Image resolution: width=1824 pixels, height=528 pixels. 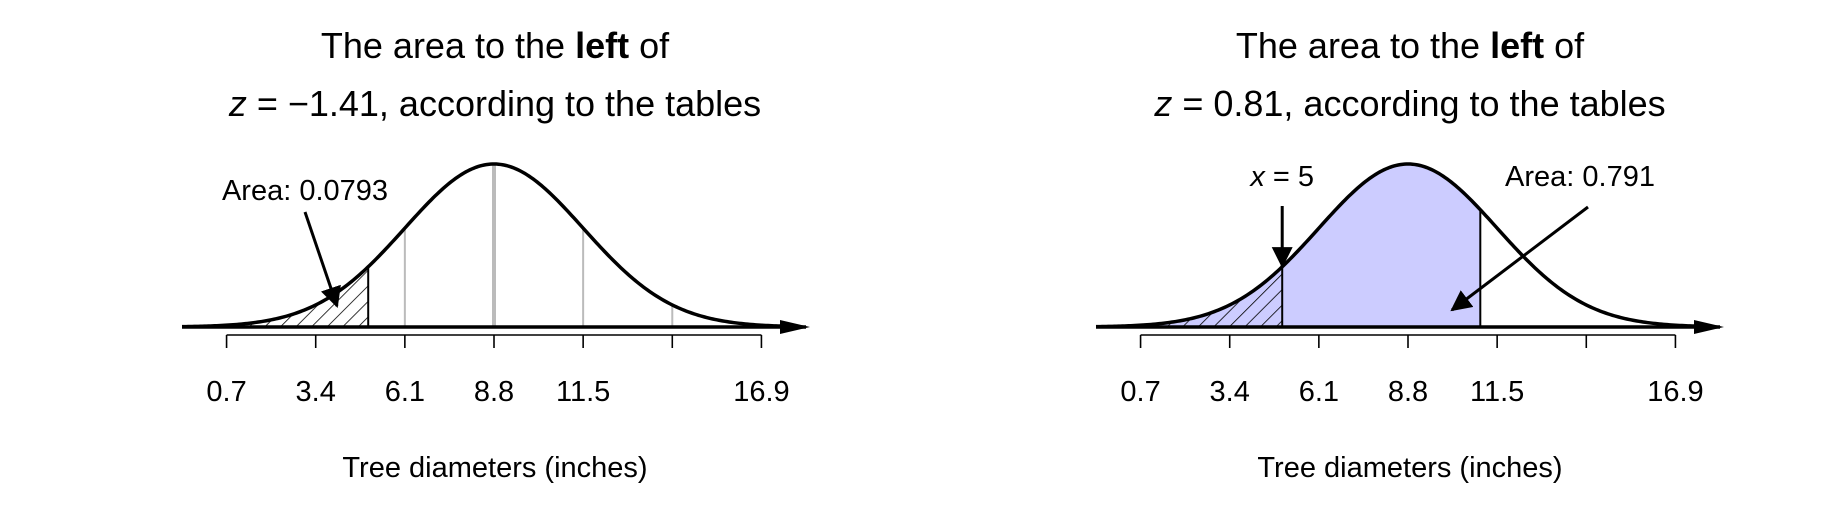 I want to click on area-annotation-label: Area: 0.0793, so click(x=305, y=191).